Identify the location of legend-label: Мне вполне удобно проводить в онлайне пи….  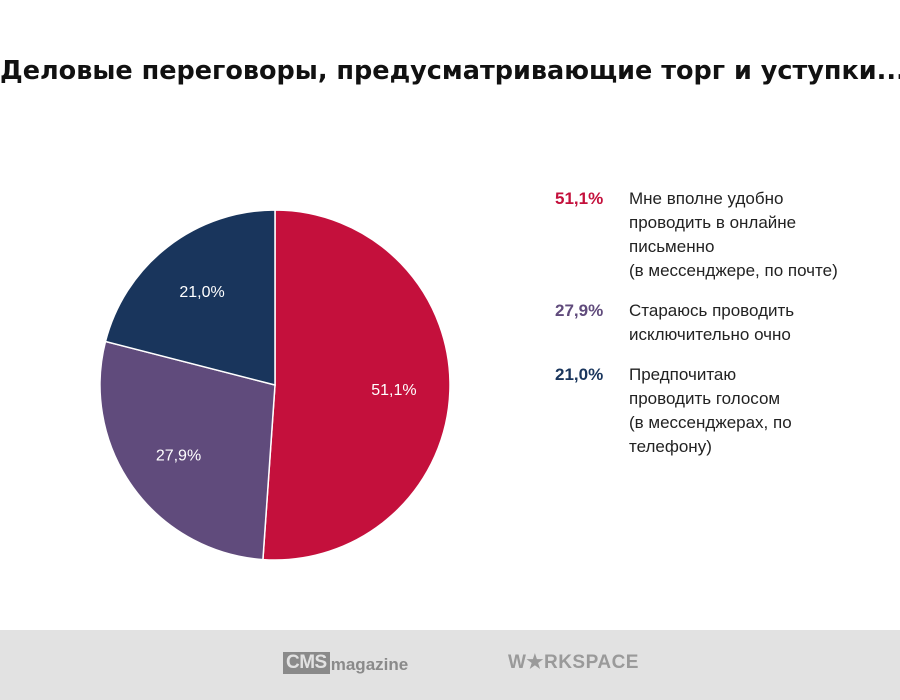
(733, 234).